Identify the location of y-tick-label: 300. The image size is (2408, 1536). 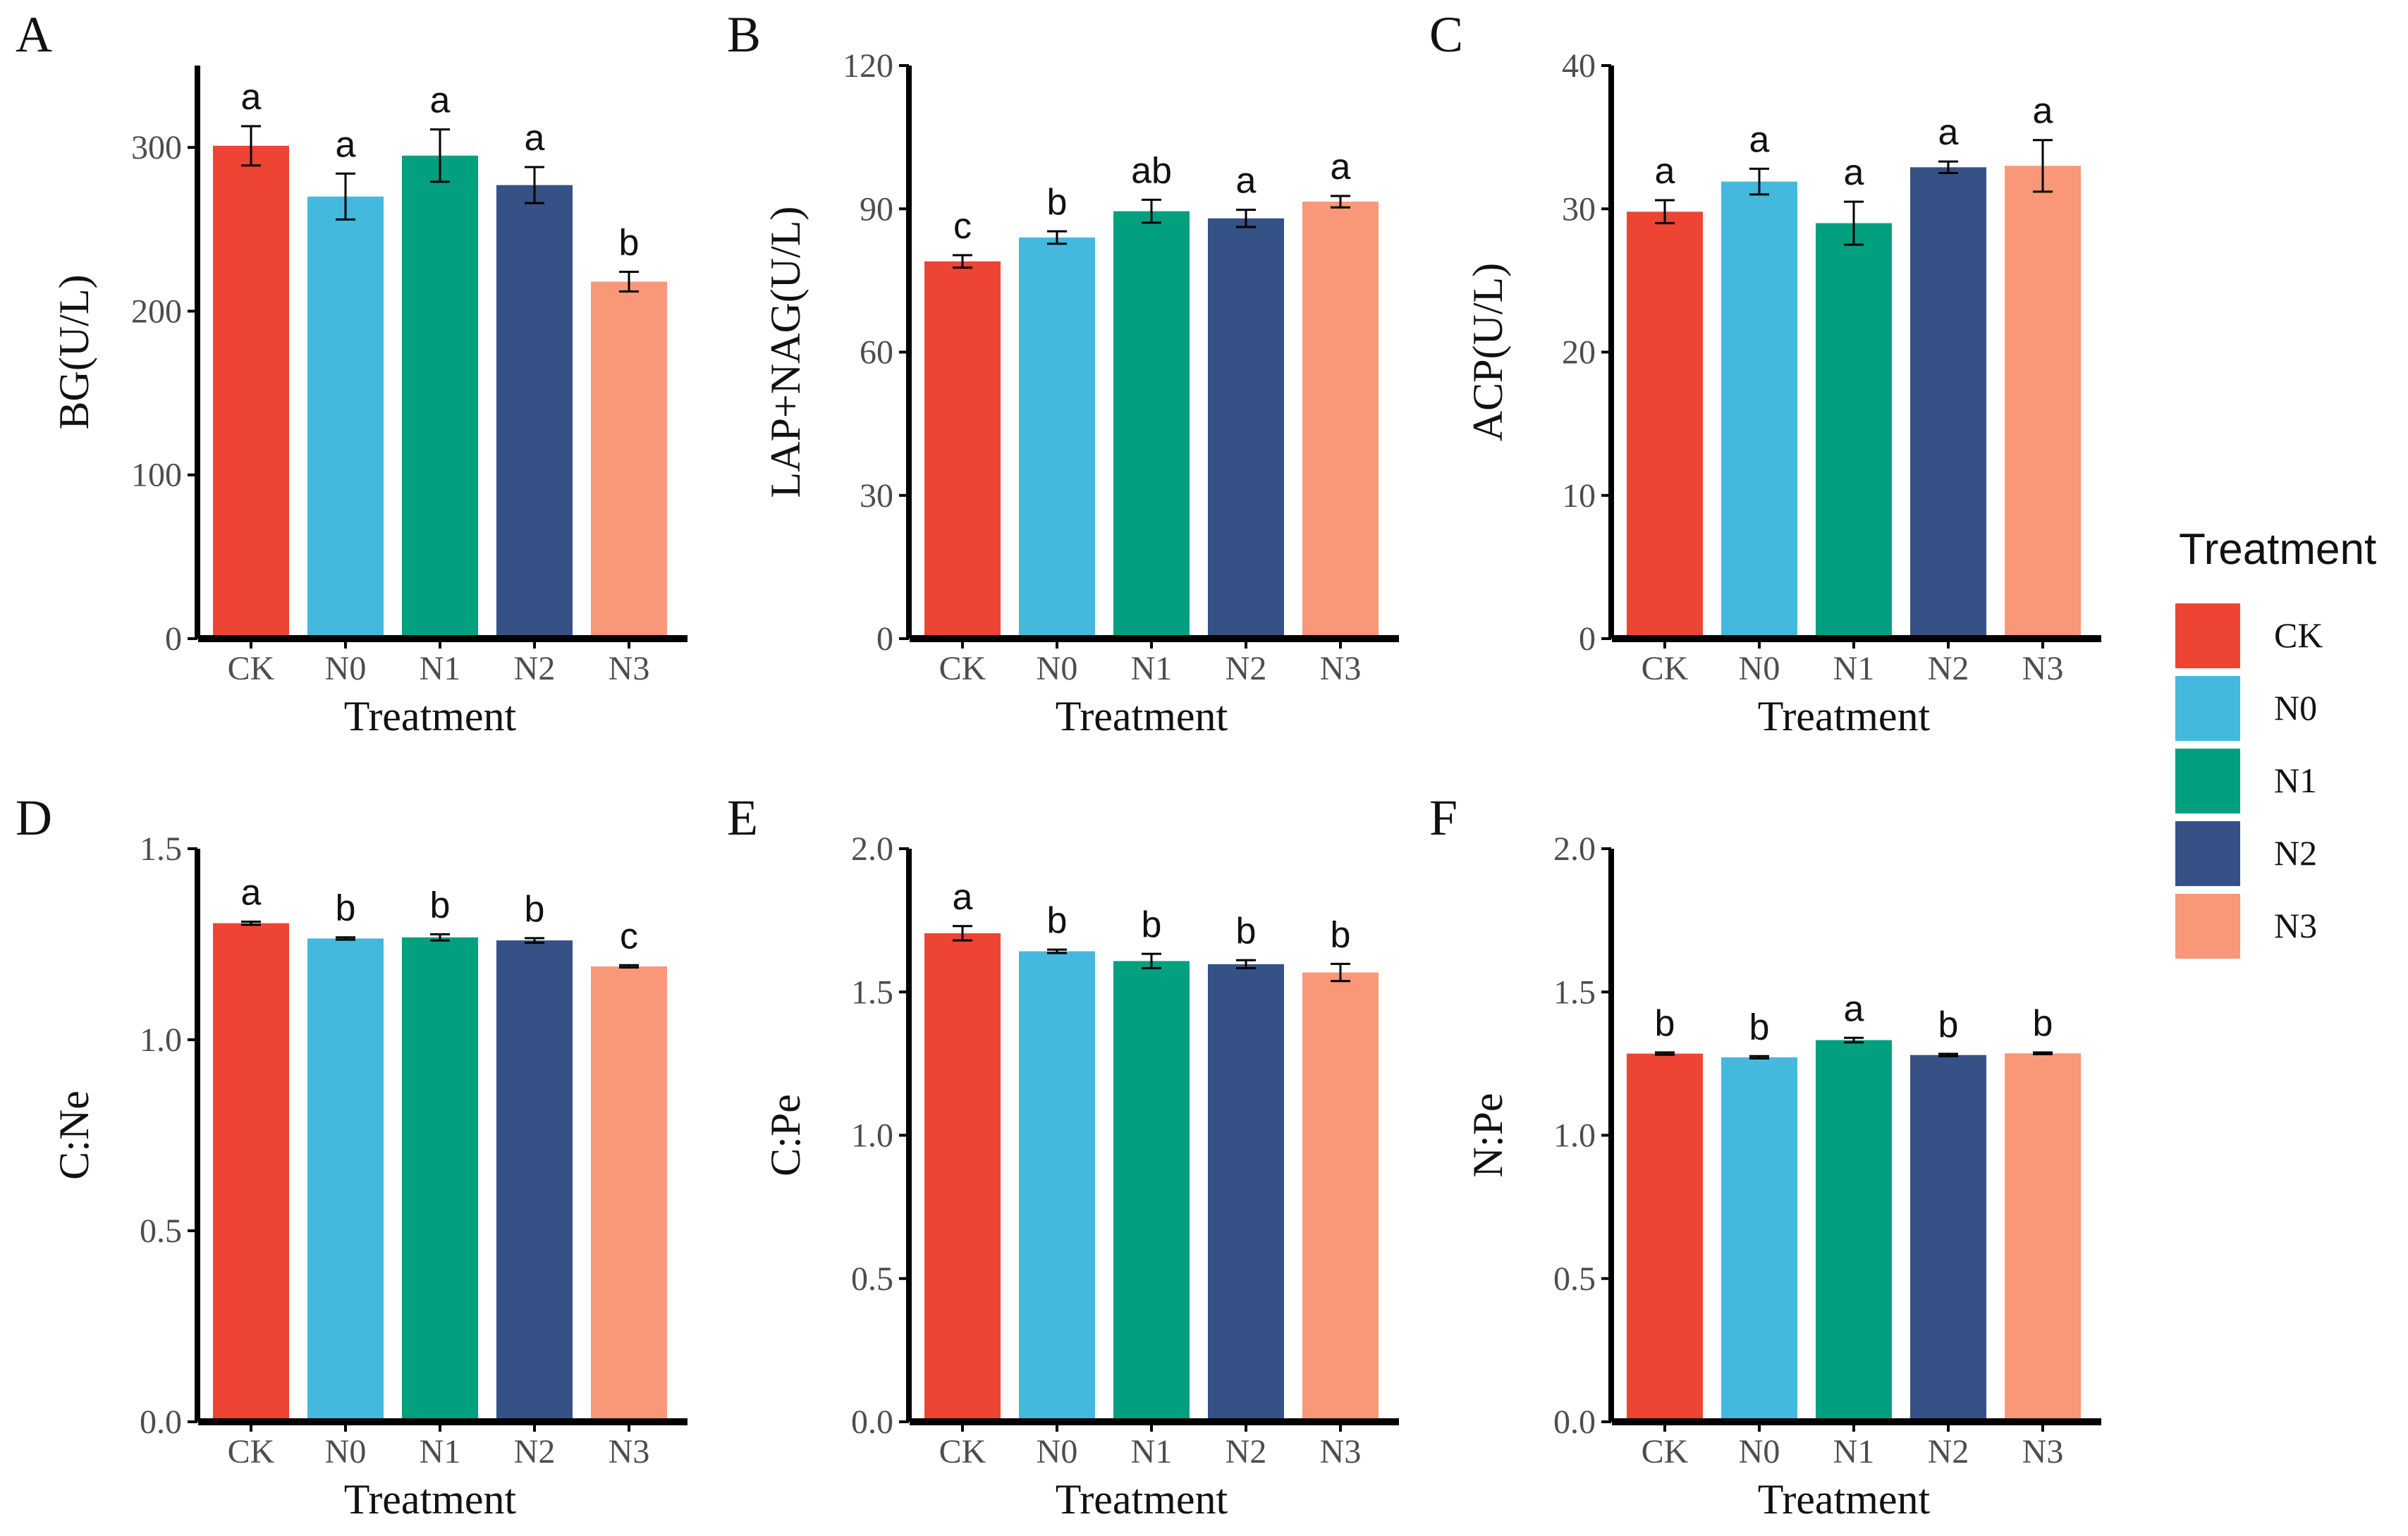
(156, 147).